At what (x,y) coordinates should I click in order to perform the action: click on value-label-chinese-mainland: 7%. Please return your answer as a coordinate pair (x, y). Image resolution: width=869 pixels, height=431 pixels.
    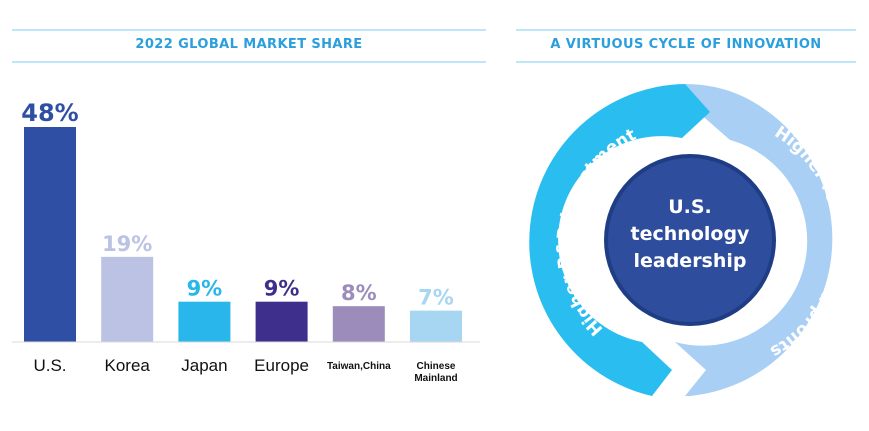
    Looking at the image, I should click on (436, 298).